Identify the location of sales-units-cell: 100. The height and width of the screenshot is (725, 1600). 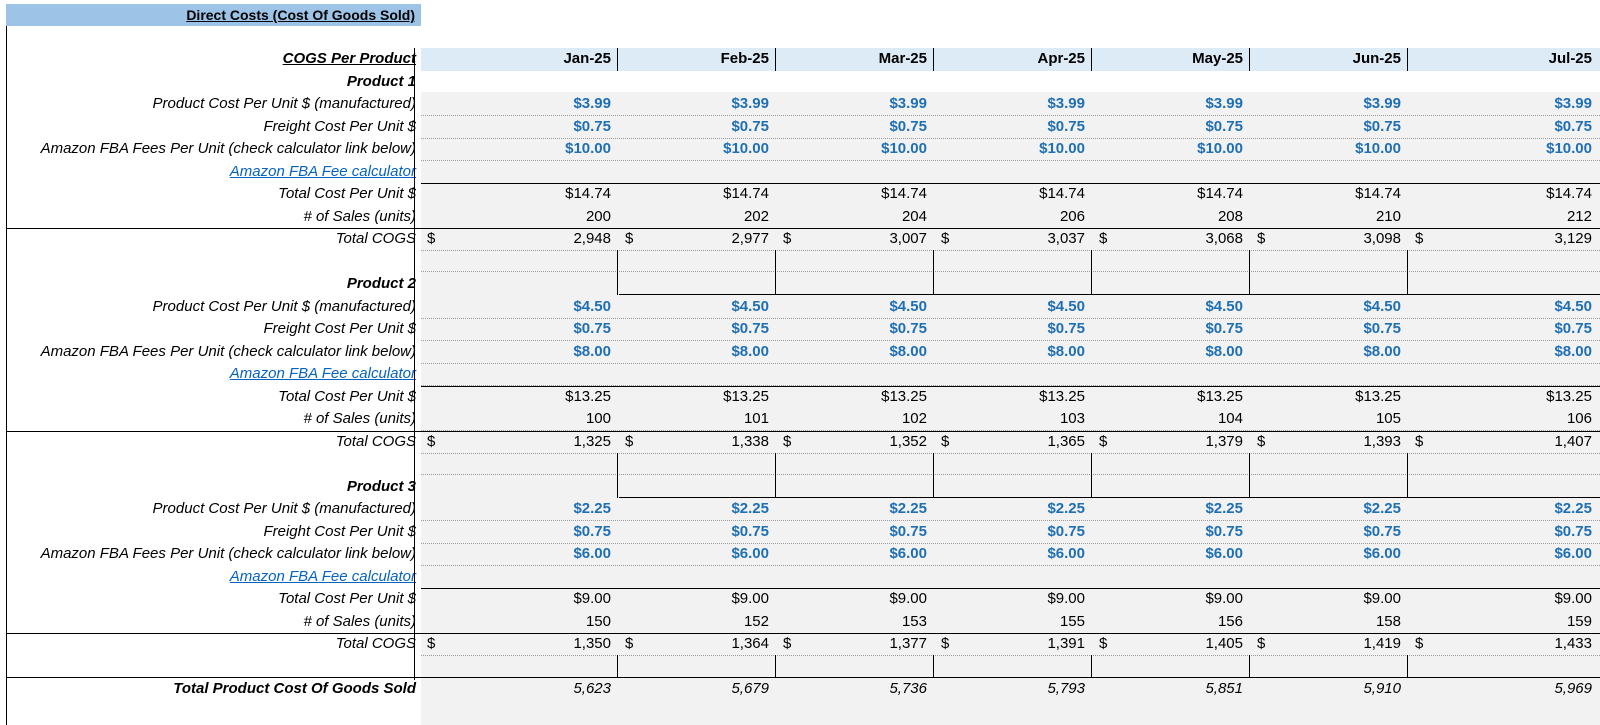
(520, 419).